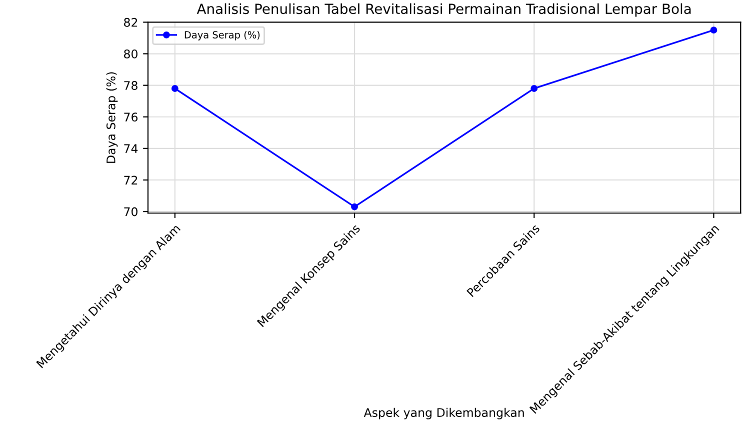 The image size is (755, 444). What do you see at coordinates (112, 117) in the screenshot?
I see `y-axis-title: Daya Serap (%)` at bounding box center [112, 117].